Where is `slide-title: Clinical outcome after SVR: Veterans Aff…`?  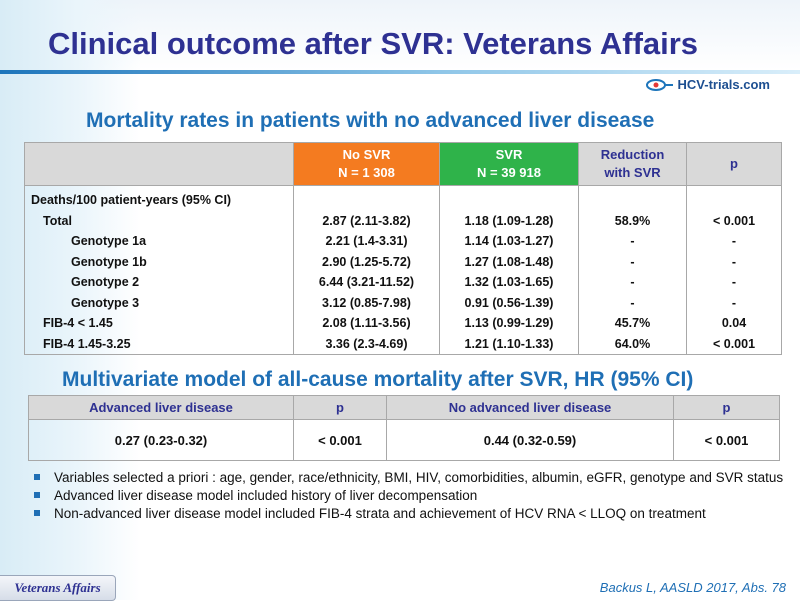
slide-title: Clinical outcome after SVR: Veterans Aff… is located at coordinates (373, 43).